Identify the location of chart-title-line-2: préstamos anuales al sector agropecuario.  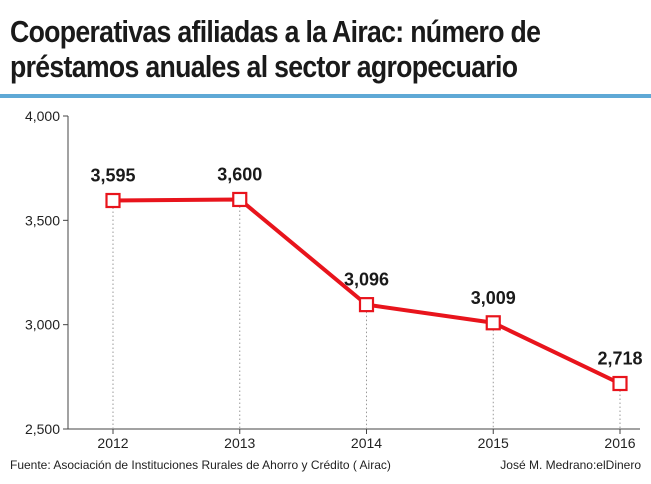
(264, 66).